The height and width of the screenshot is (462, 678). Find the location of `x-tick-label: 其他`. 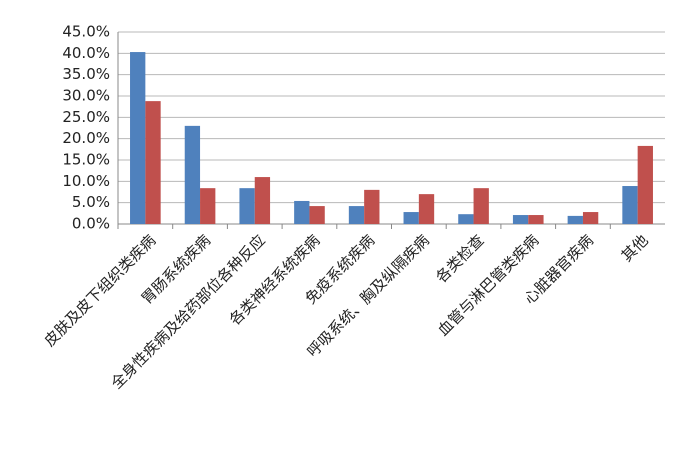

x-tick-label: 其他 is located at coordinates (635, 248).